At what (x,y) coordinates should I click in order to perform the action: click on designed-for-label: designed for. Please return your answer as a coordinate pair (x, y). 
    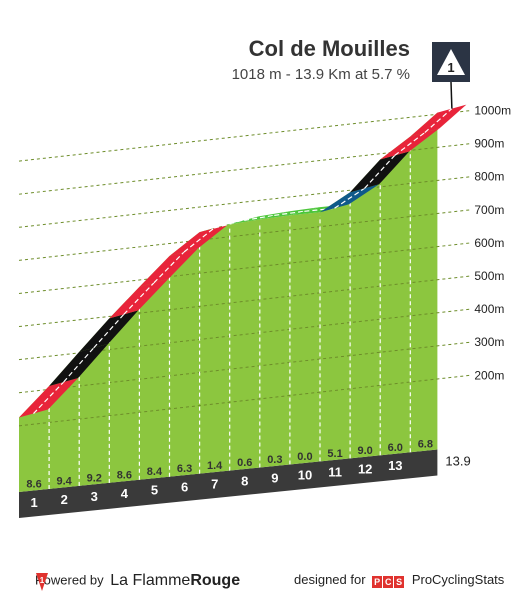
    Looking at the image, I should click on (330, 579).